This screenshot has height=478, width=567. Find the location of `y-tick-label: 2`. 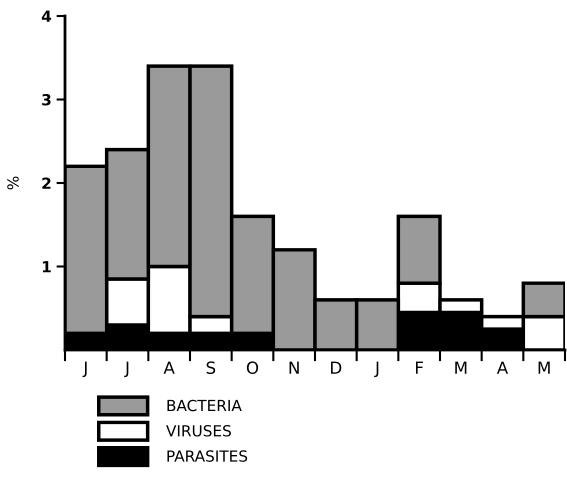

y-tick-label: 2 is located at coordinates (46, 183).